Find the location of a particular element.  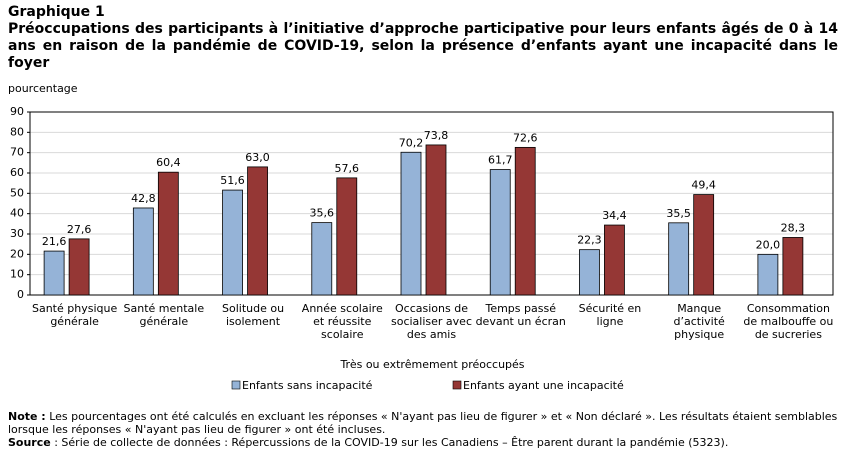

value-label: 28,3 is located at coordinates (793, 227).